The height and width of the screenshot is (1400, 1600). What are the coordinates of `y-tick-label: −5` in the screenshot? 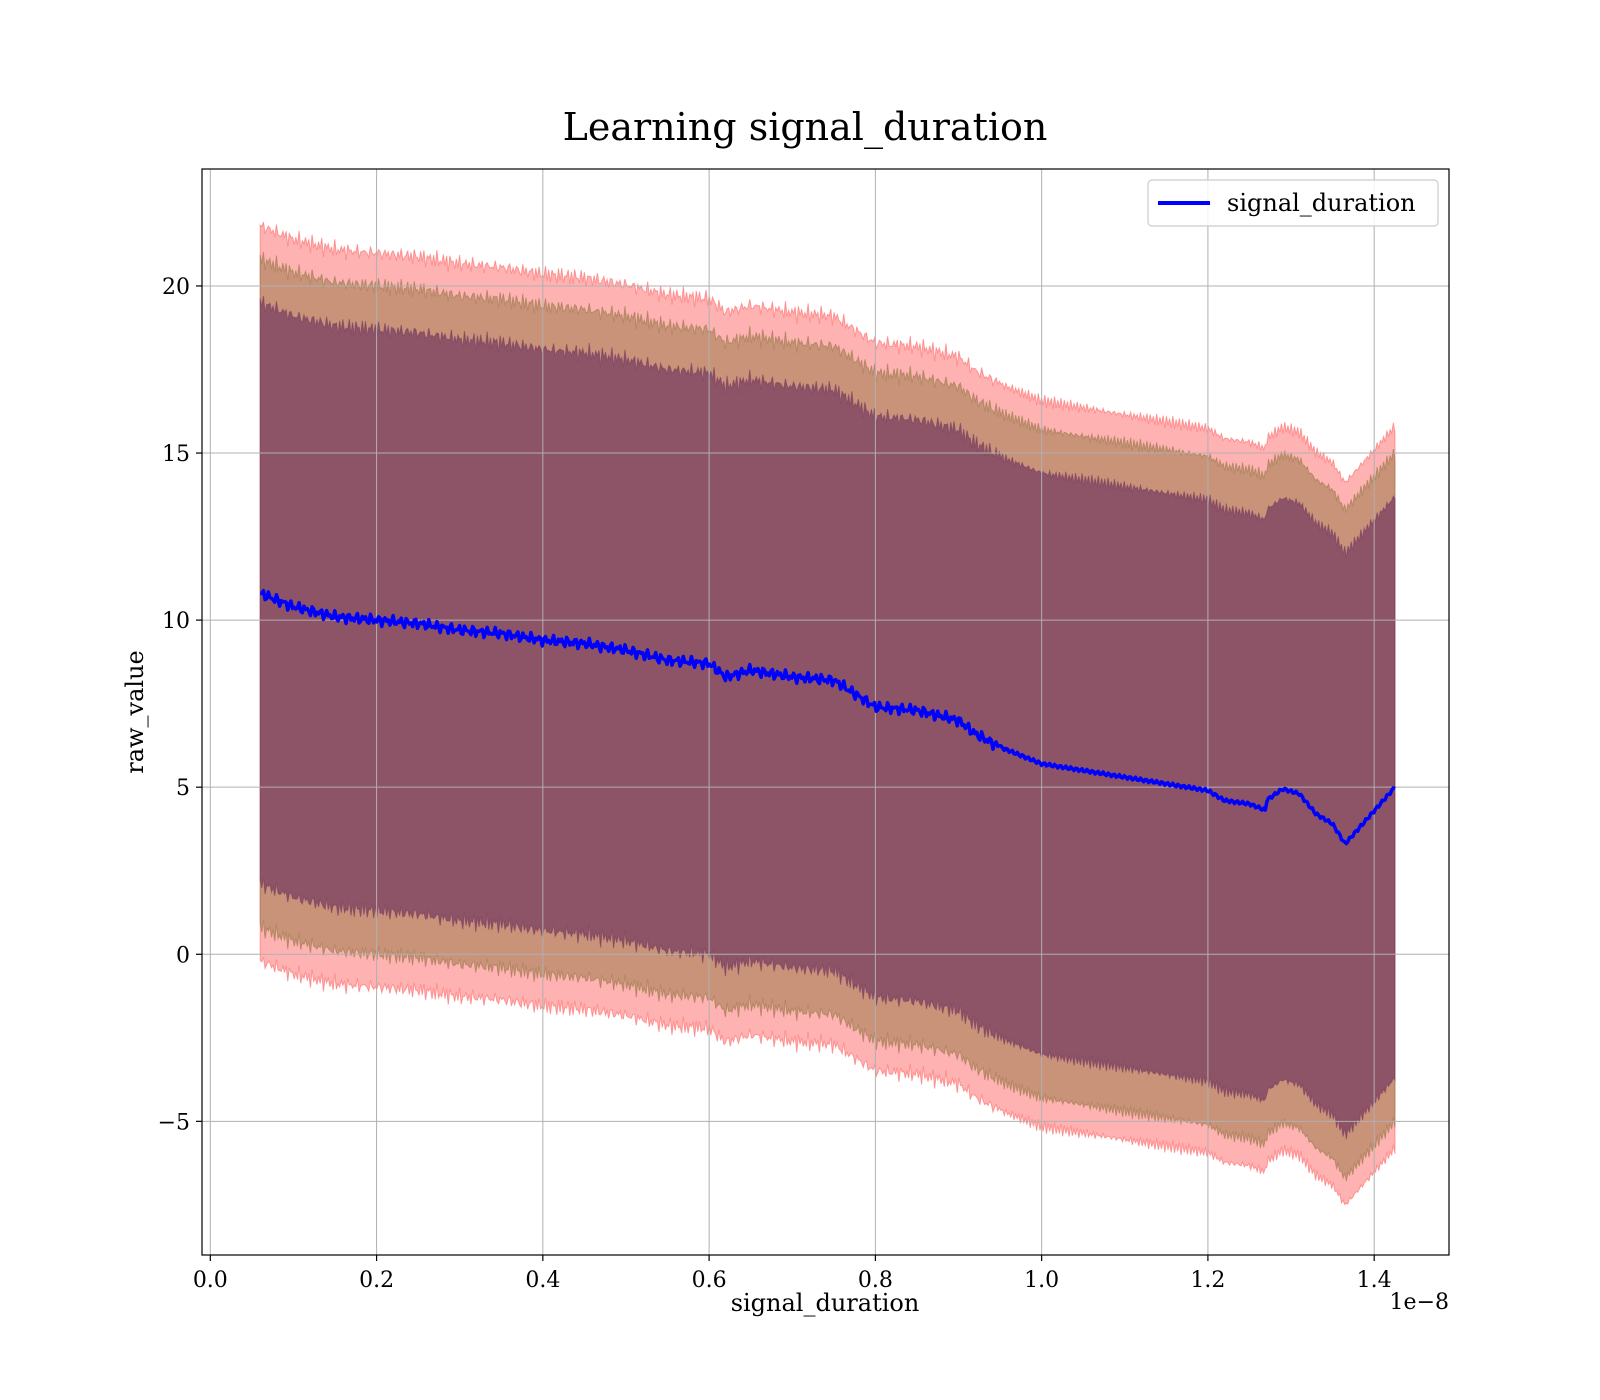 It's located at (174, 1122).